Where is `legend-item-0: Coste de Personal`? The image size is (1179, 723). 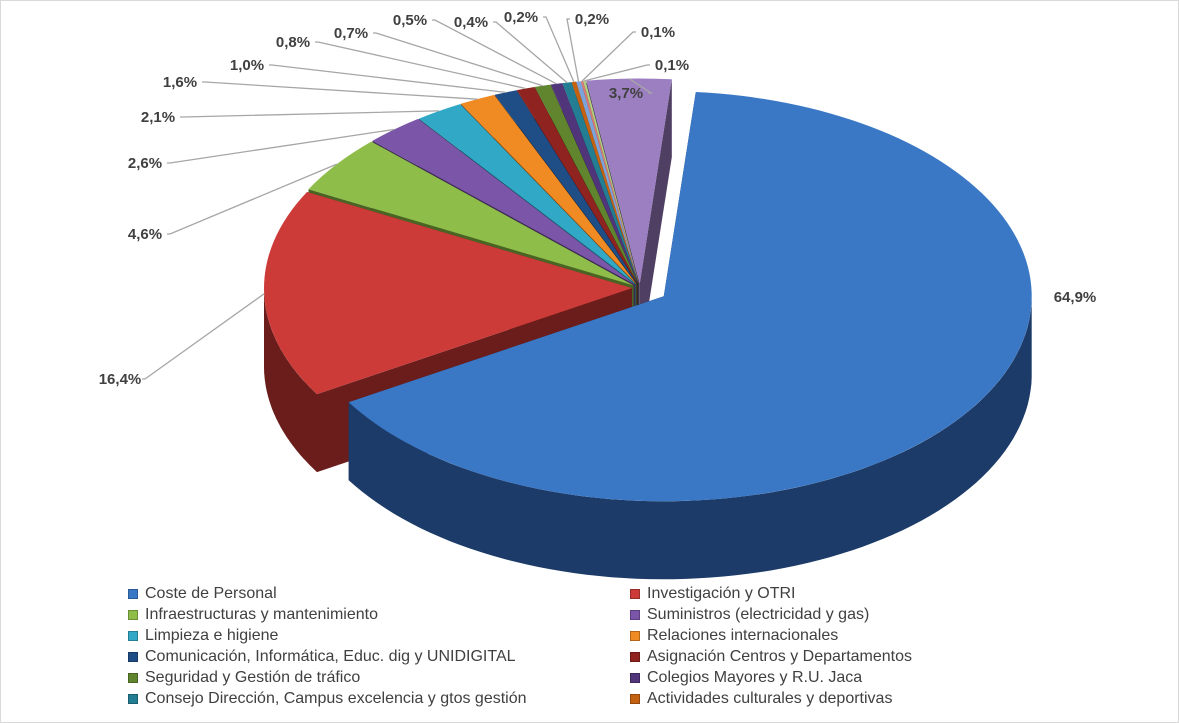 legend-item-0: Coste de Personal is located at coordinates (379, 593).